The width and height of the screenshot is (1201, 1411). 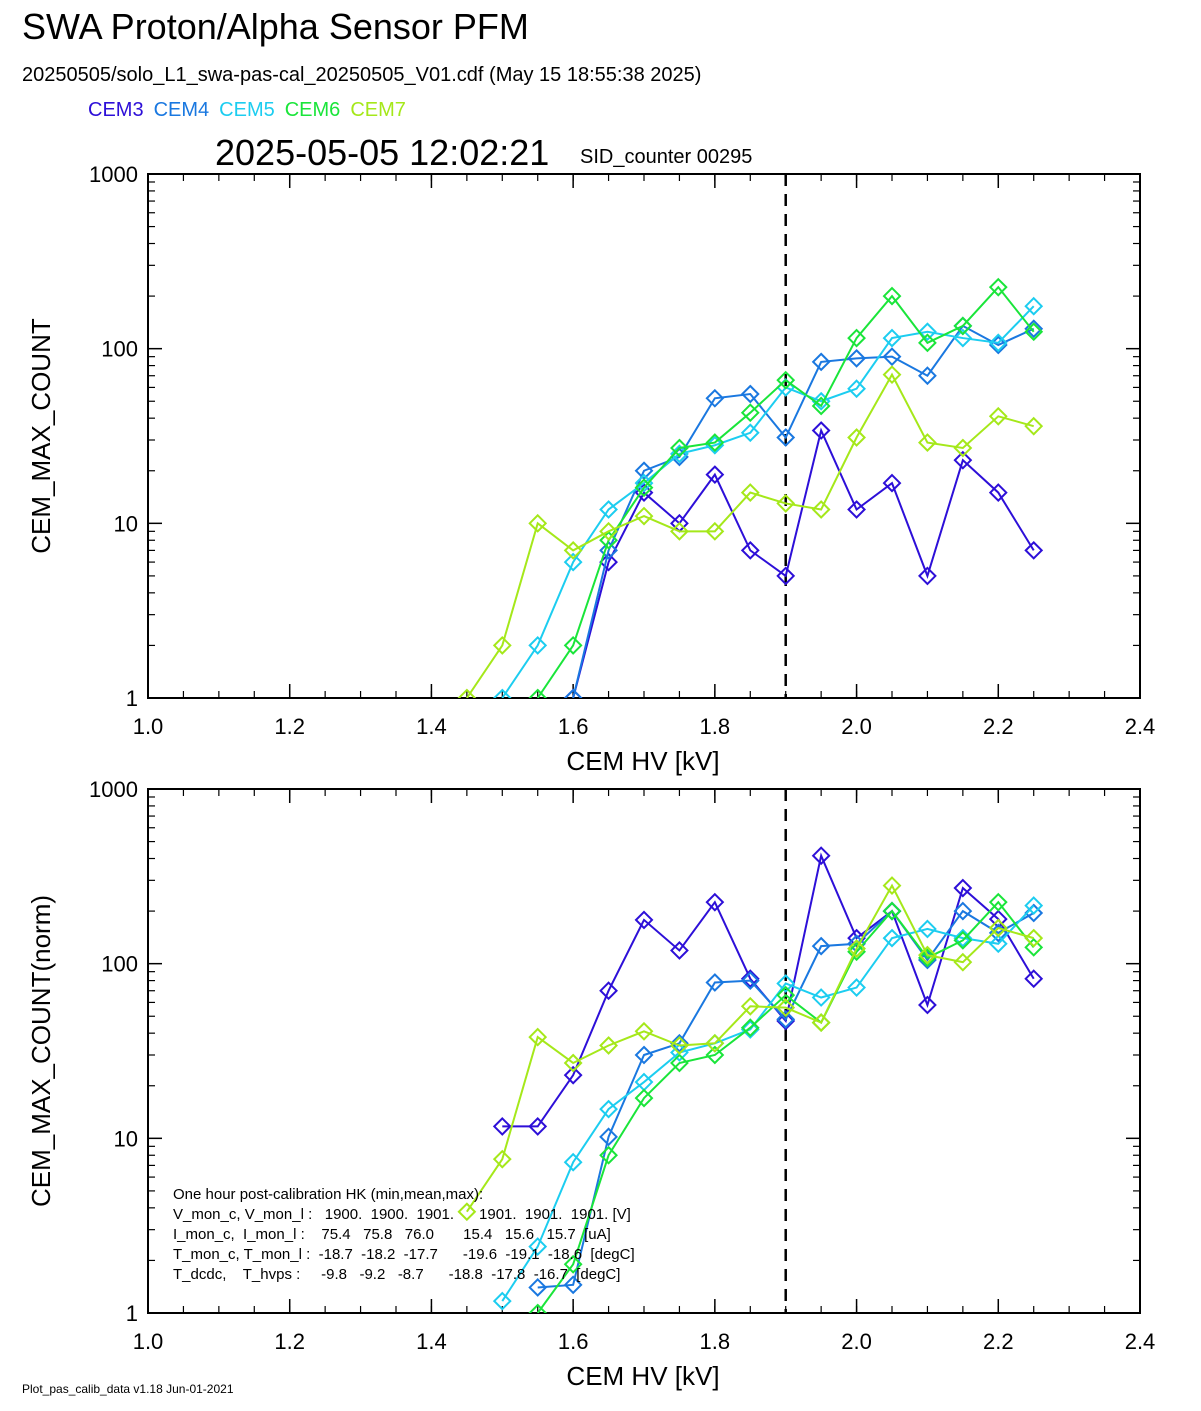 What do you see at coordinates (275, 26) in the screenshot?
I see `chart-title: SWA Proton/Alpha Sensor PFM` at bounding box center [275, 26].